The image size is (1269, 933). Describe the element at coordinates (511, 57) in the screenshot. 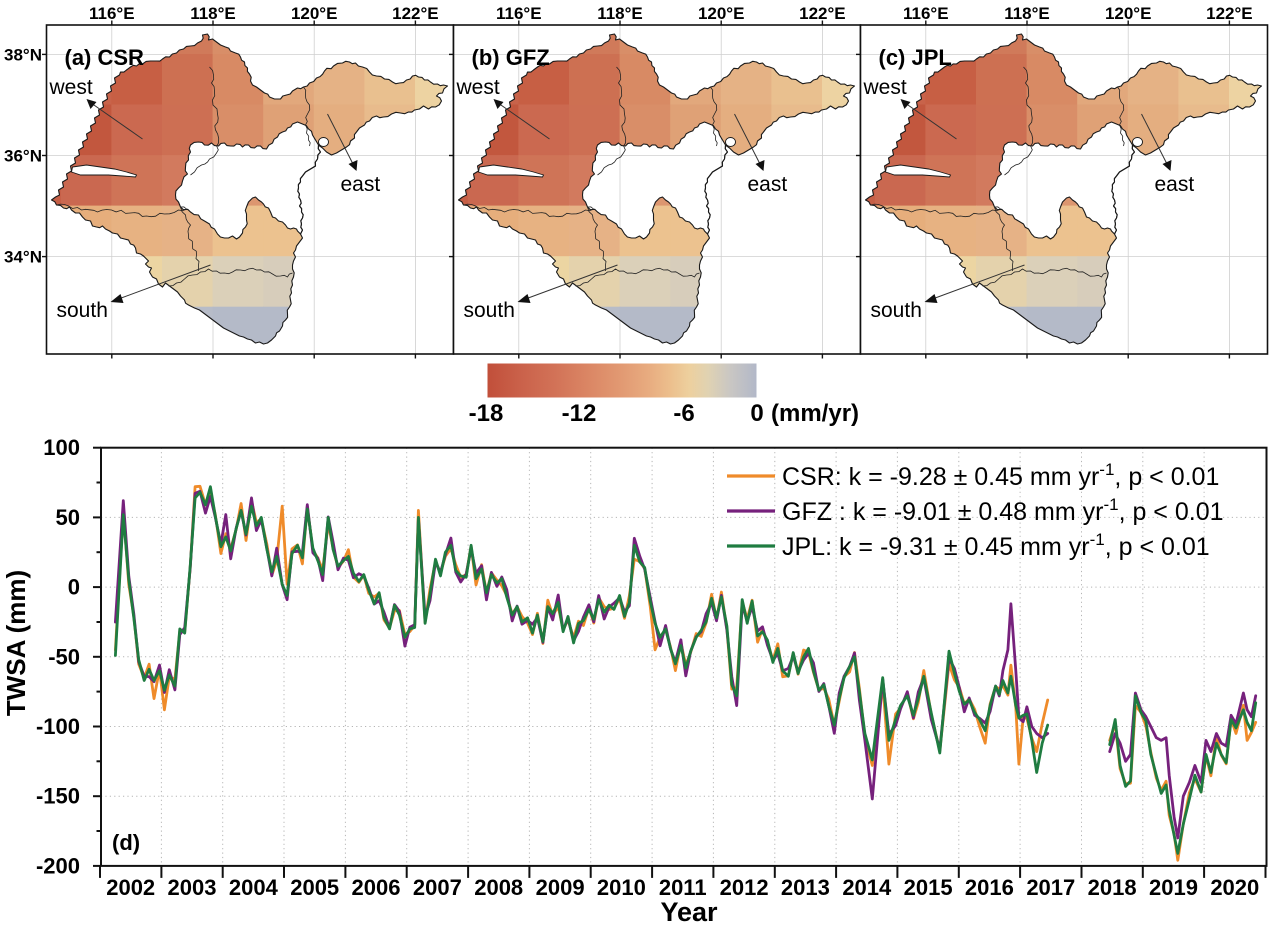

I see `svg-text: (b) GFZ` at that location.